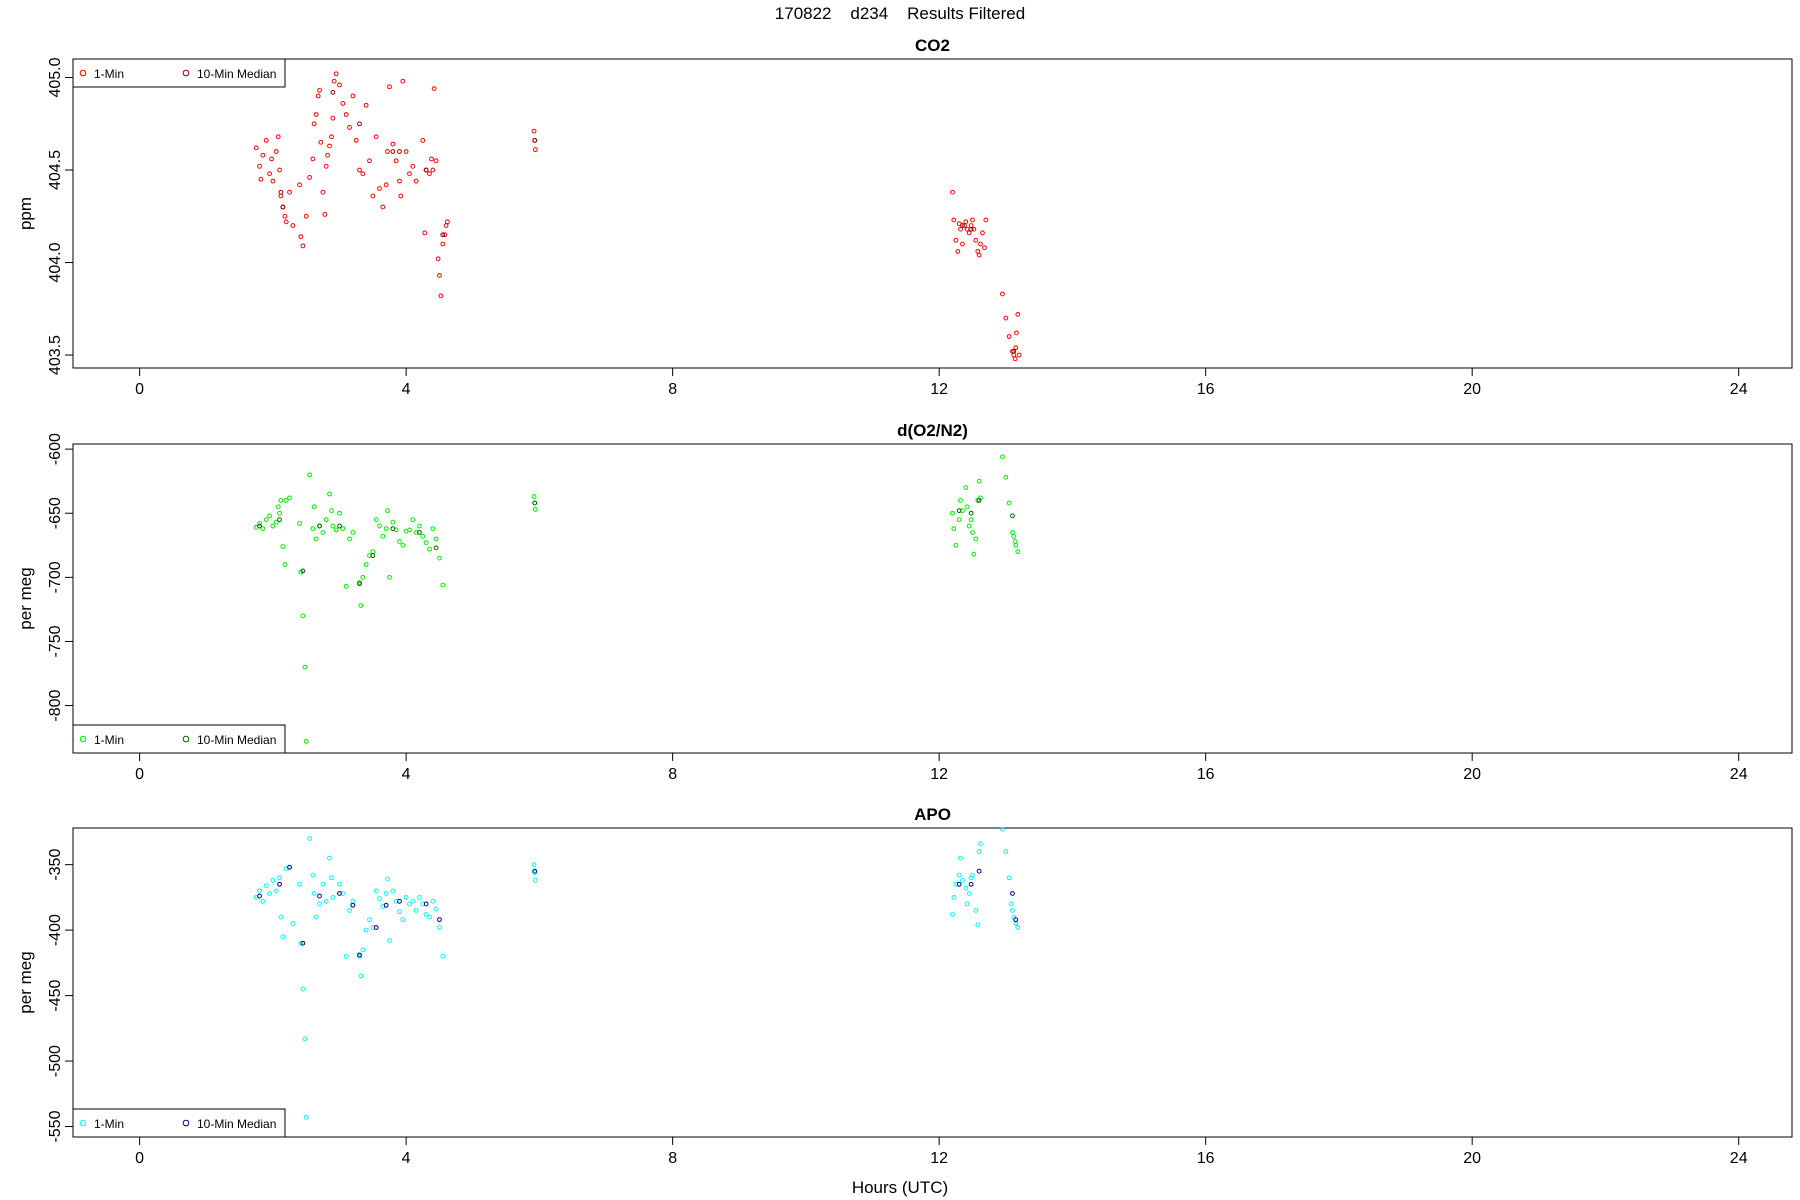  Describe the element at coordinates (55, 865) in the screenshot. I see `y-tick-label: -350` at that location.